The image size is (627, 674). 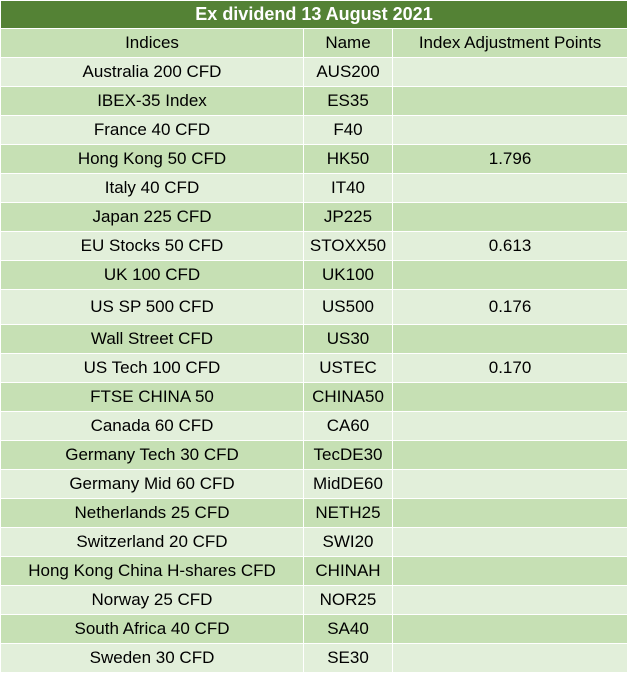 I want to click on table-row: Norway 25 CFD NOR25, so click(x=313, y=600).